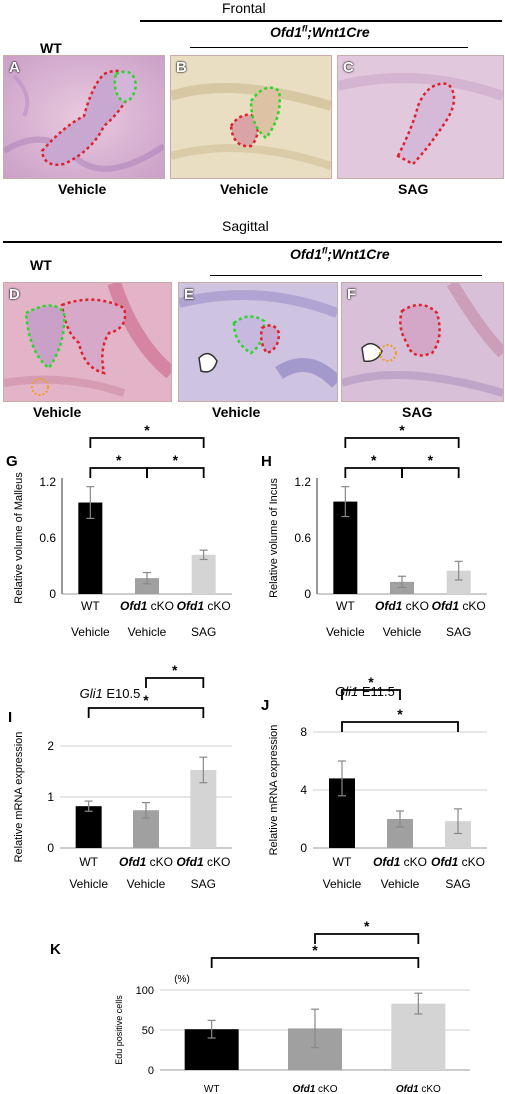 This screenshot has height=1094, width=505. Describe the element at coordinates (266, 461) in the screenshot. I see `panel-label-h: H` at that location.